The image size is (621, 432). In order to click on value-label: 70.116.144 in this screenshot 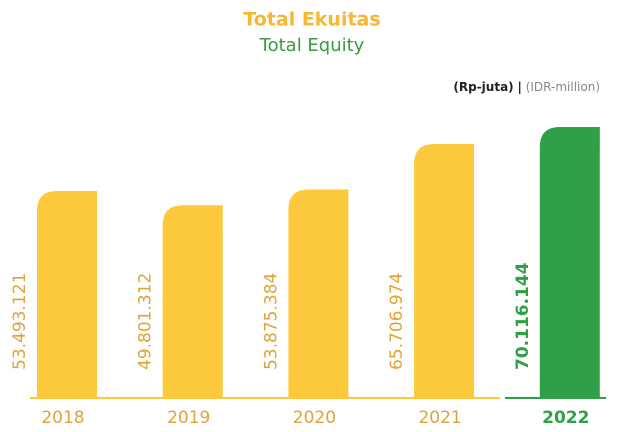, I will do `click(523, 316)`.